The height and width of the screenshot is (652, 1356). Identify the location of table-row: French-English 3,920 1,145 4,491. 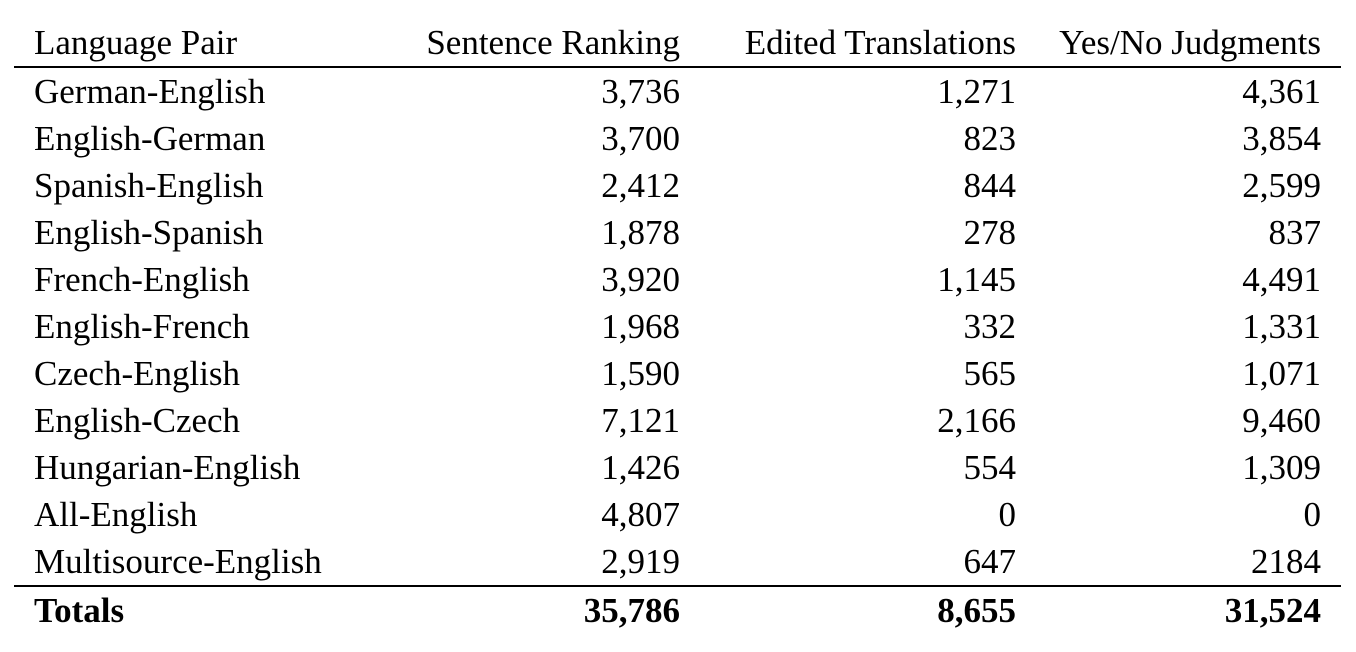
(677, 279).